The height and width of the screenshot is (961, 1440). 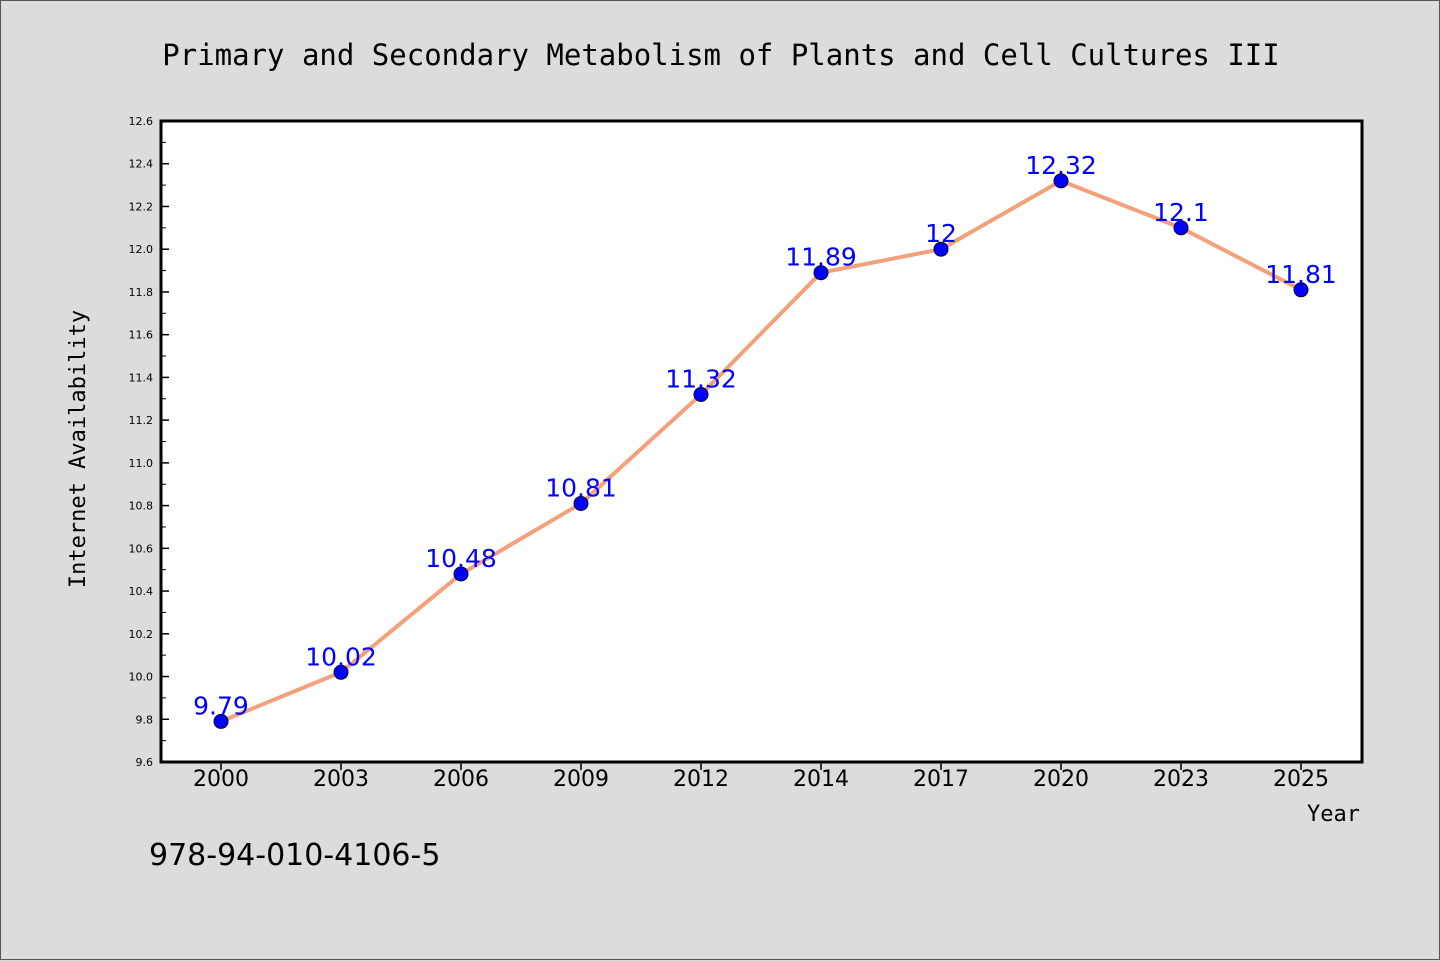 What do you see at coordinates (221, 705) in the screenshot?
I see `data-label: 9.79` at bounding box center [221, 705].